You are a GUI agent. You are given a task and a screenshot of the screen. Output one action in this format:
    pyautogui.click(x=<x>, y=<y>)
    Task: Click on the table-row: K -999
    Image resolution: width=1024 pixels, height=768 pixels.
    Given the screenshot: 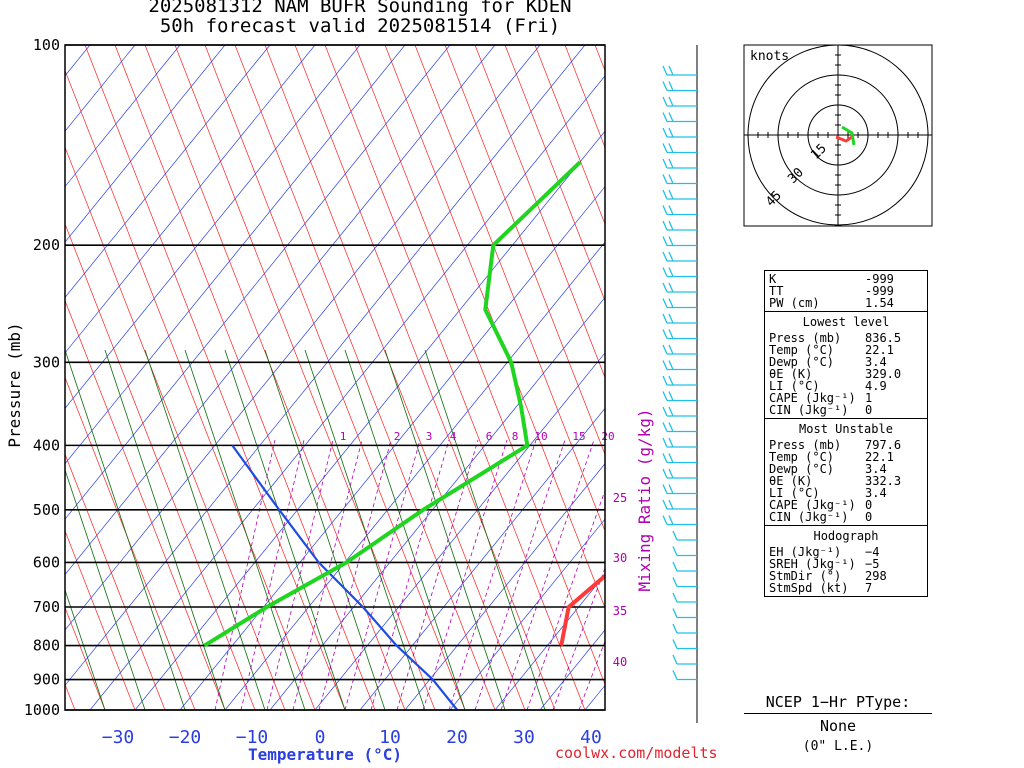 What is the action you would take?
    pyautogui.click(x=846, y=279)
    